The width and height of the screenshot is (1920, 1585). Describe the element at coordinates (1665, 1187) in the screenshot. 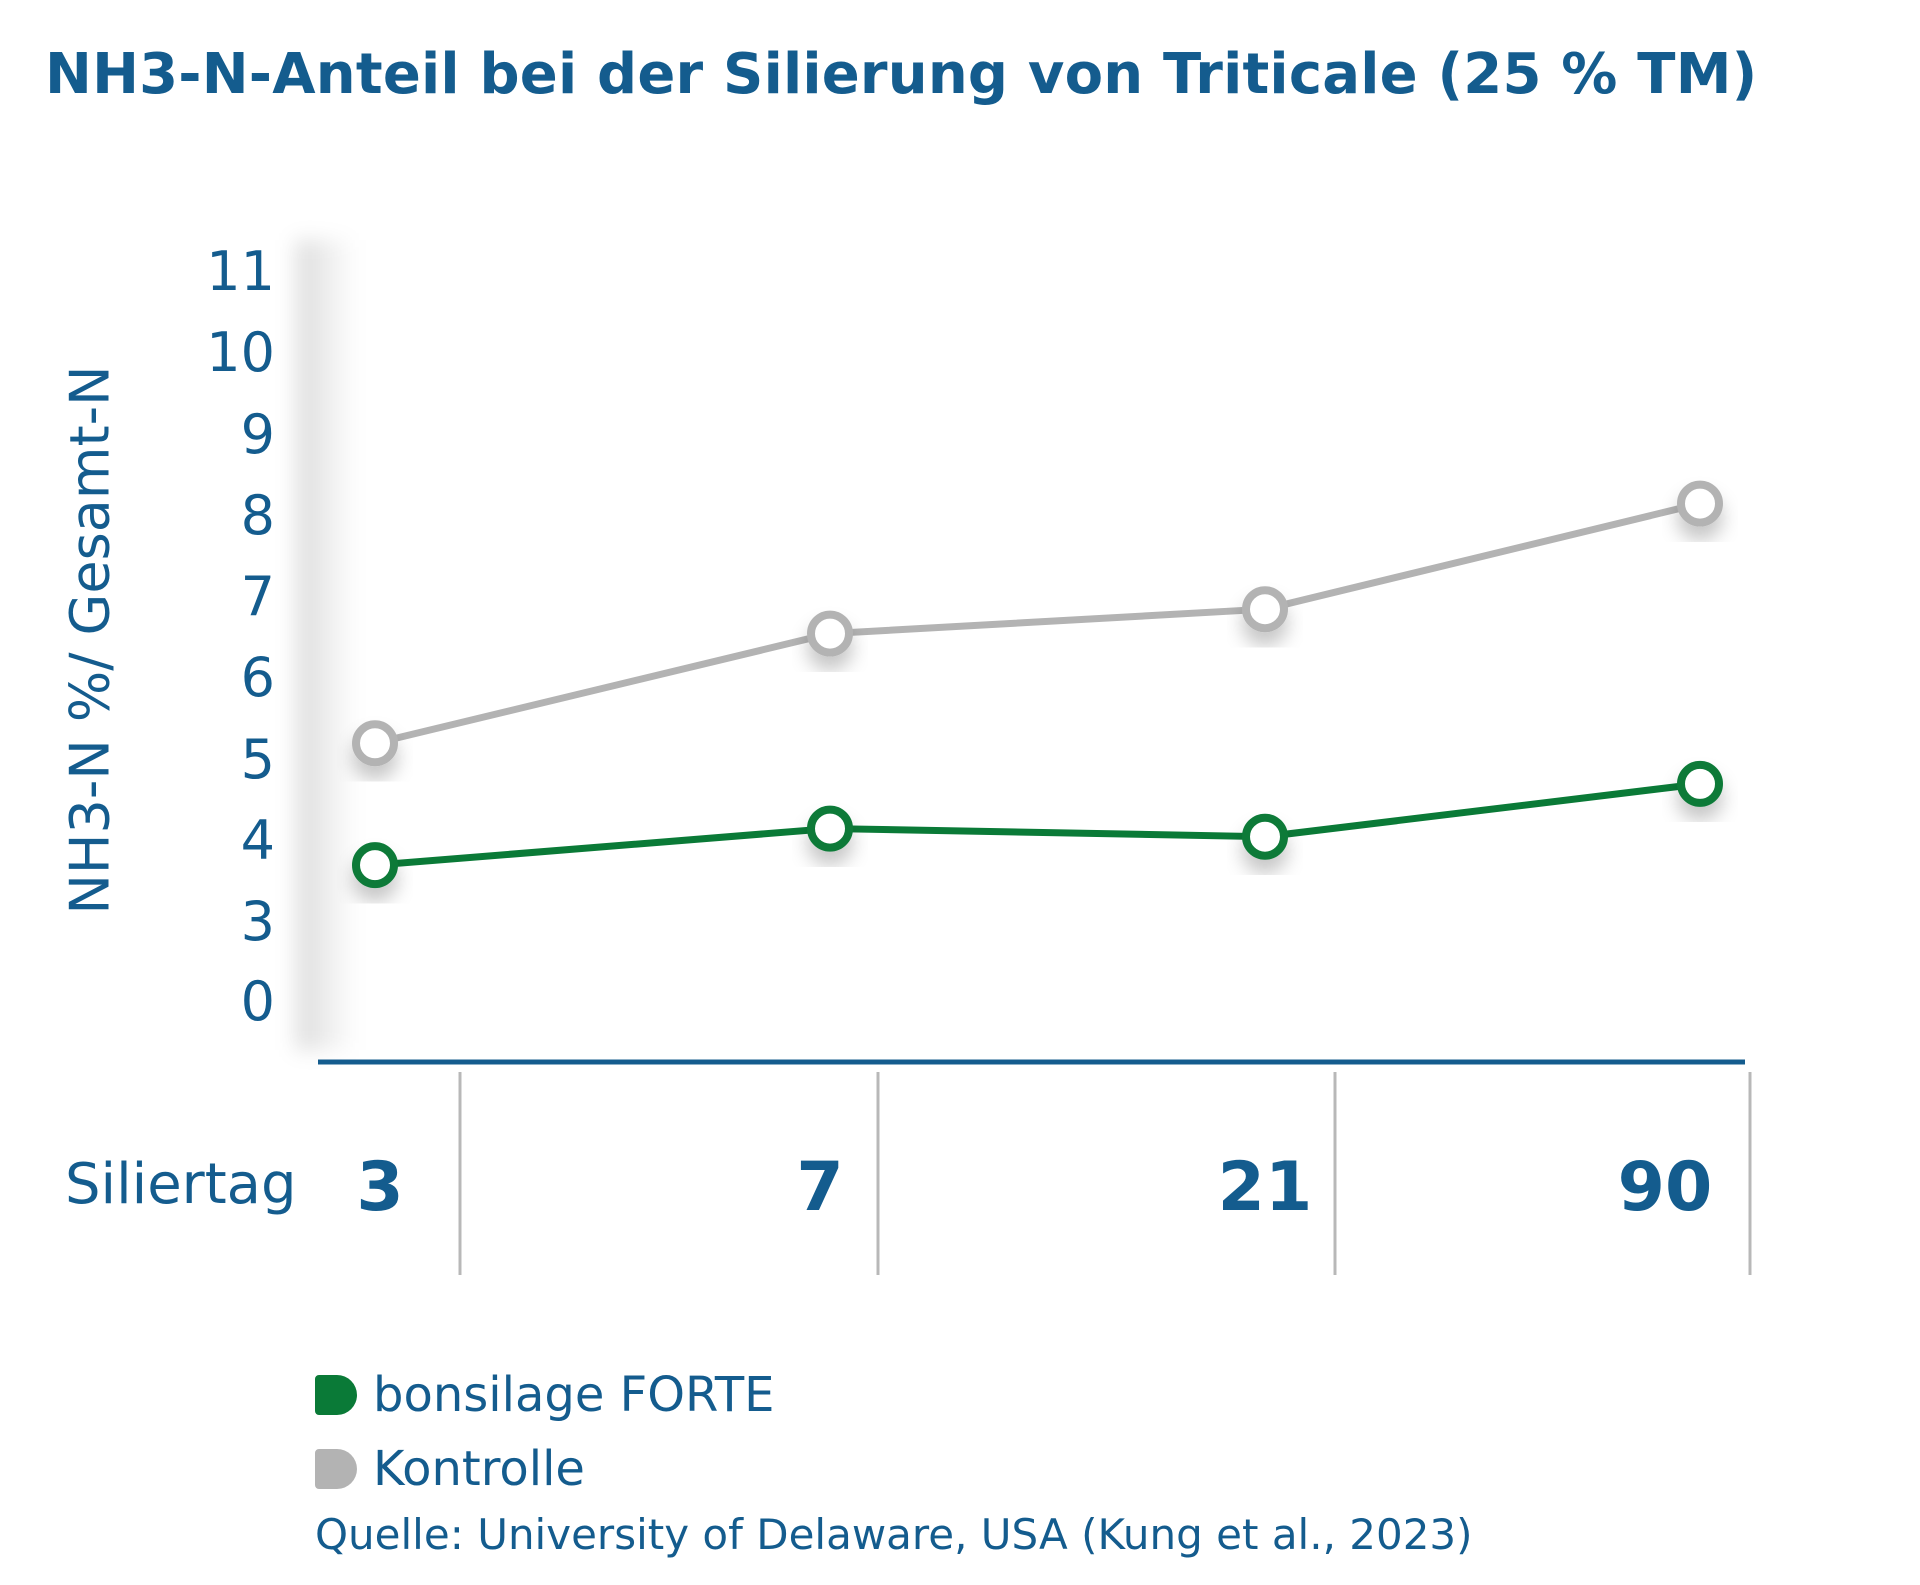

I see `x-tick-label: 90` at that location.